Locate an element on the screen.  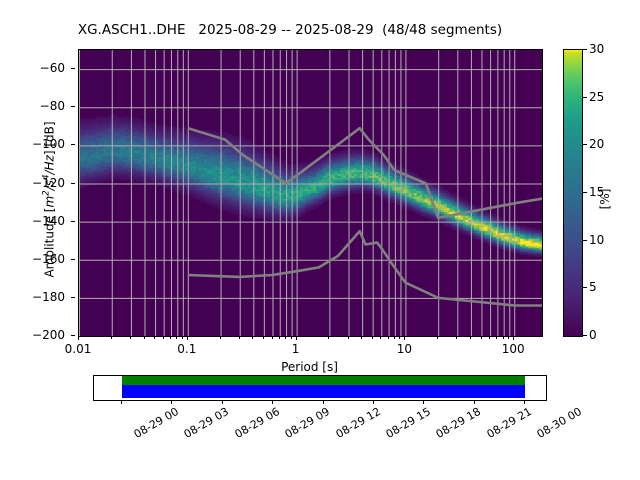
colorbar-tick-label: 25 is located at coordinates (597, 96).